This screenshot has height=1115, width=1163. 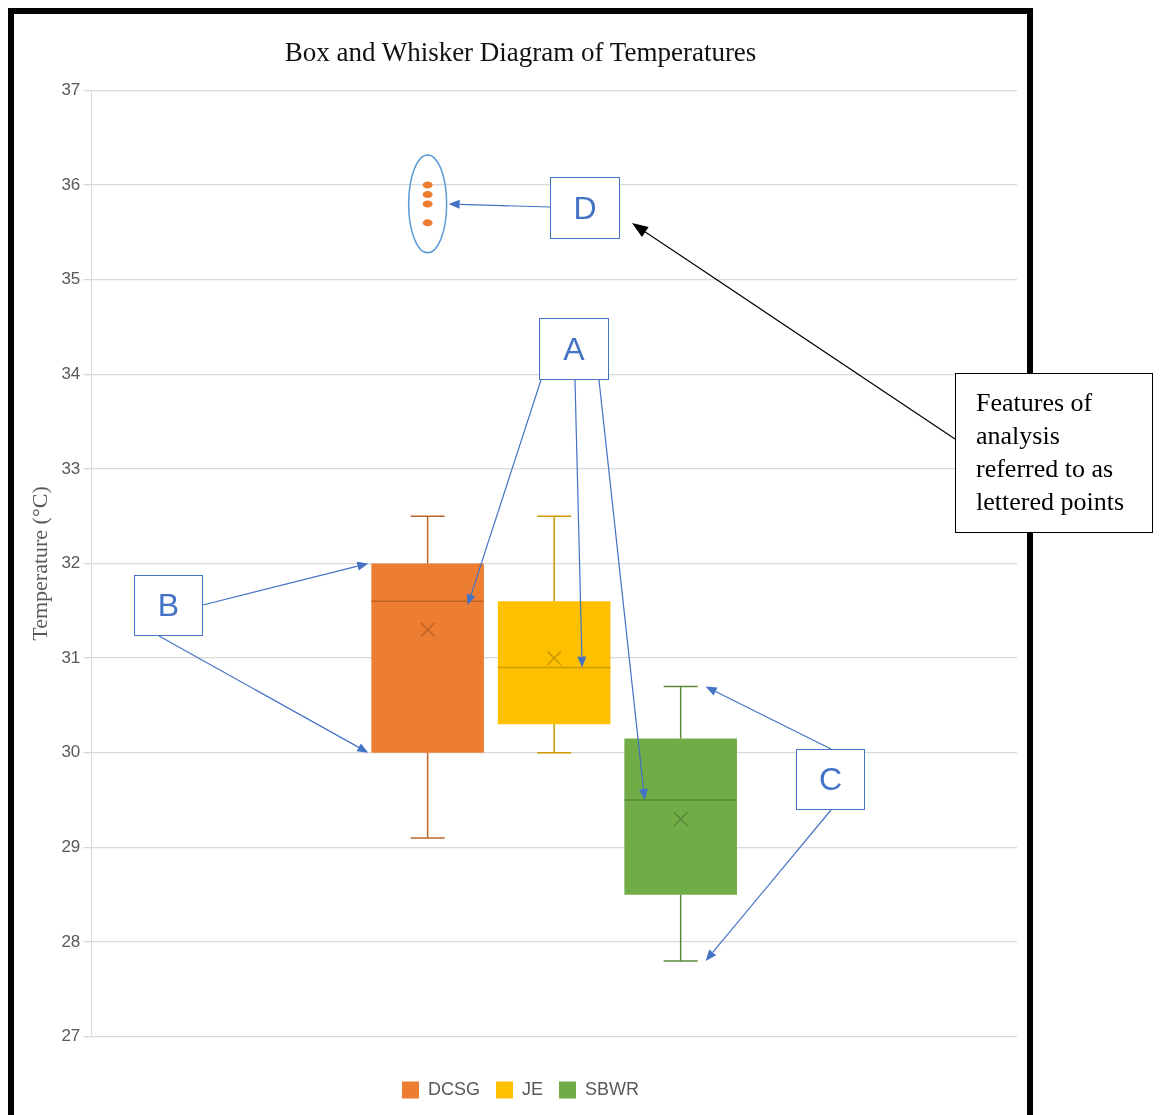 I want to click on y-tick-label: 33, so click(x=71, y=468).